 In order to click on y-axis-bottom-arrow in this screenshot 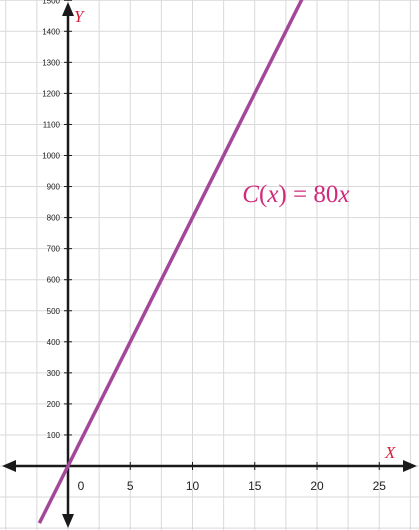, I will do `click(68, 521)`.